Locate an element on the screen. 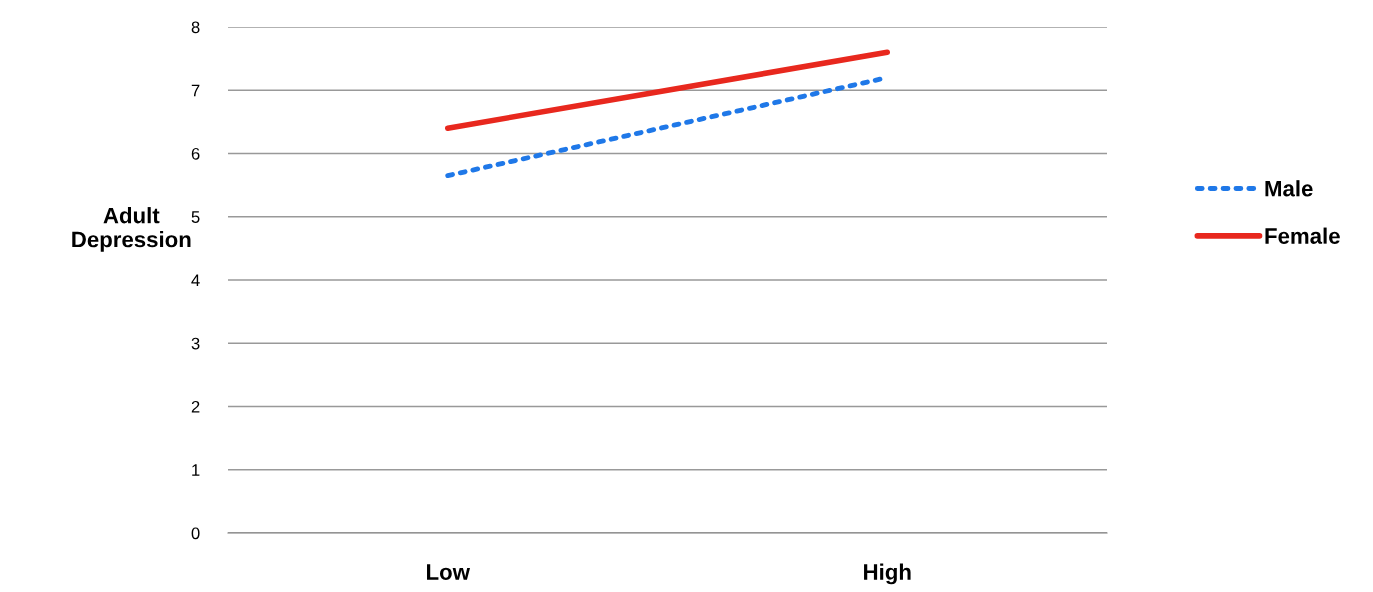 The width and height of the screenshot is (1373, 592). y-tick-label: 7 is located at coordinates (195, 90).